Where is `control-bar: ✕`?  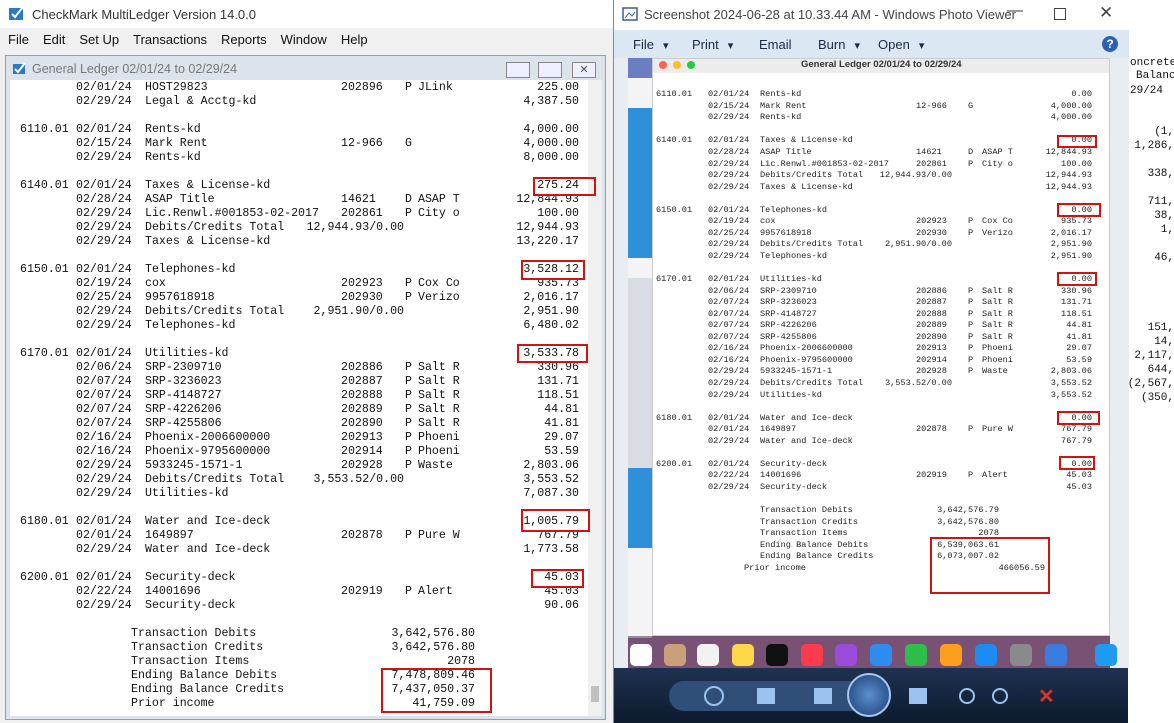 control-bar: ✕ is located at coordinates (871, 695).